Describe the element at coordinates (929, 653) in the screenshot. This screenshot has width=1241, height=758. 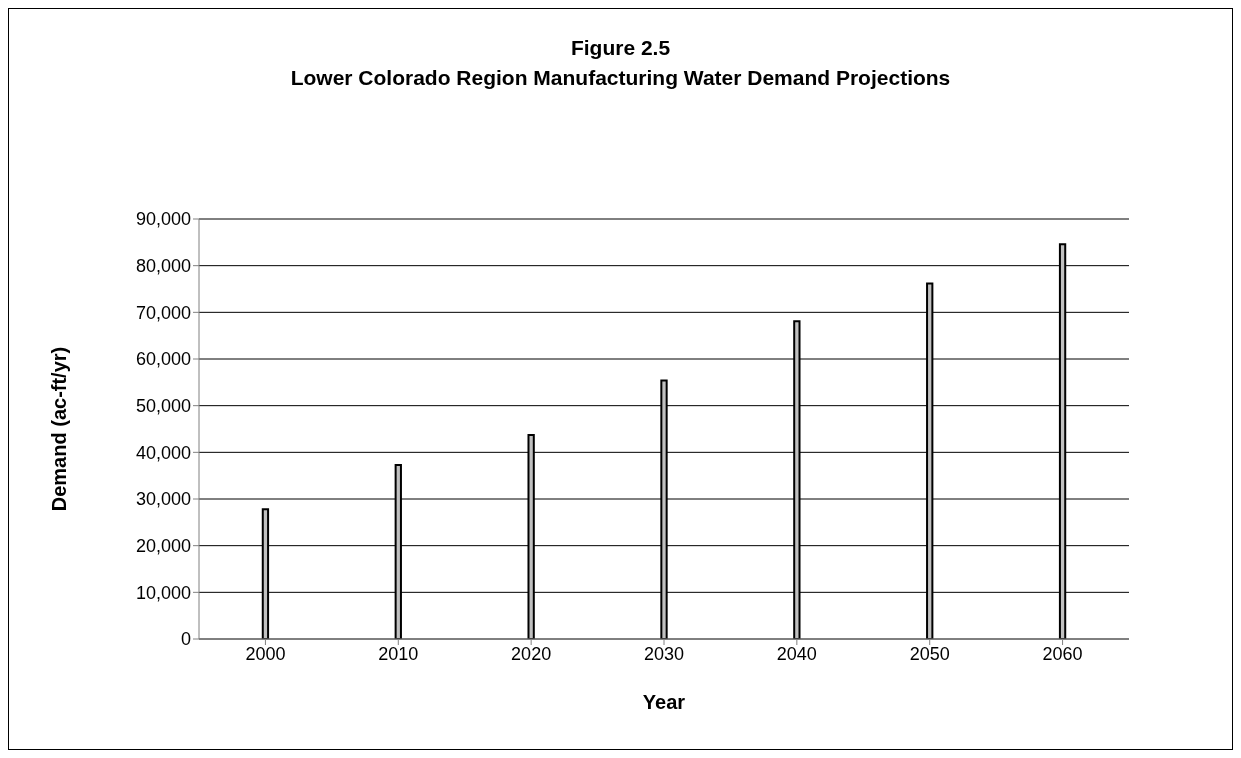
I see `x-tick-label: 2050` at that location.